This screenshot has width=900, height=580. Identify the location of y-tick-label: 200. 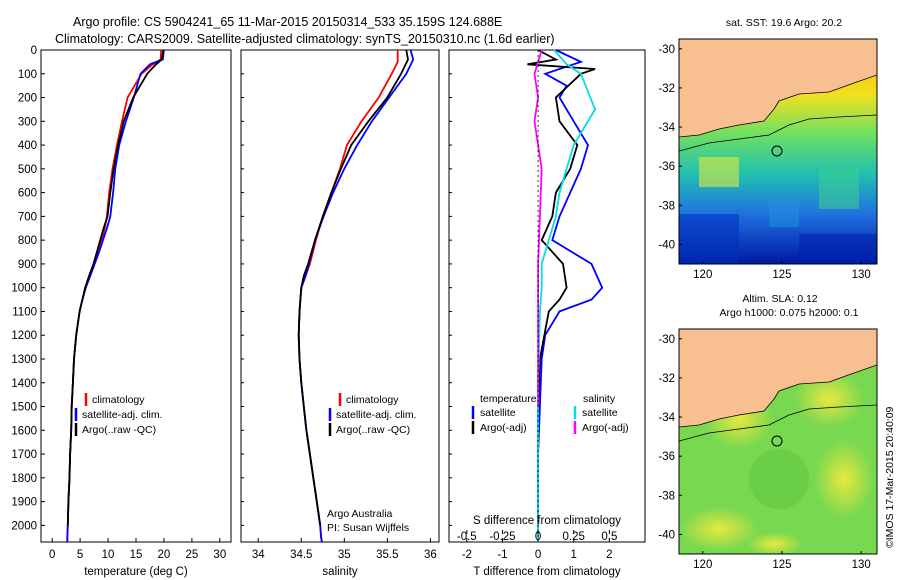
(27, 99).